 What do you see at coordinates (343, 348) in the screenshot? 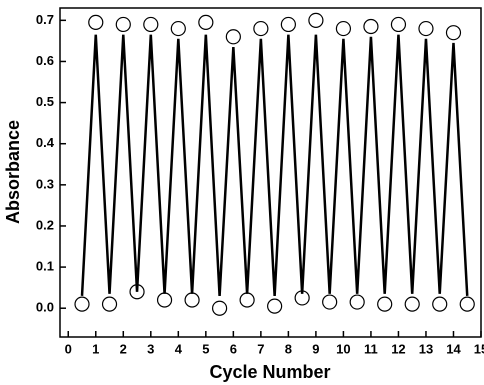
I see `x-tick-label: 10` at bounding box center [343, 348].